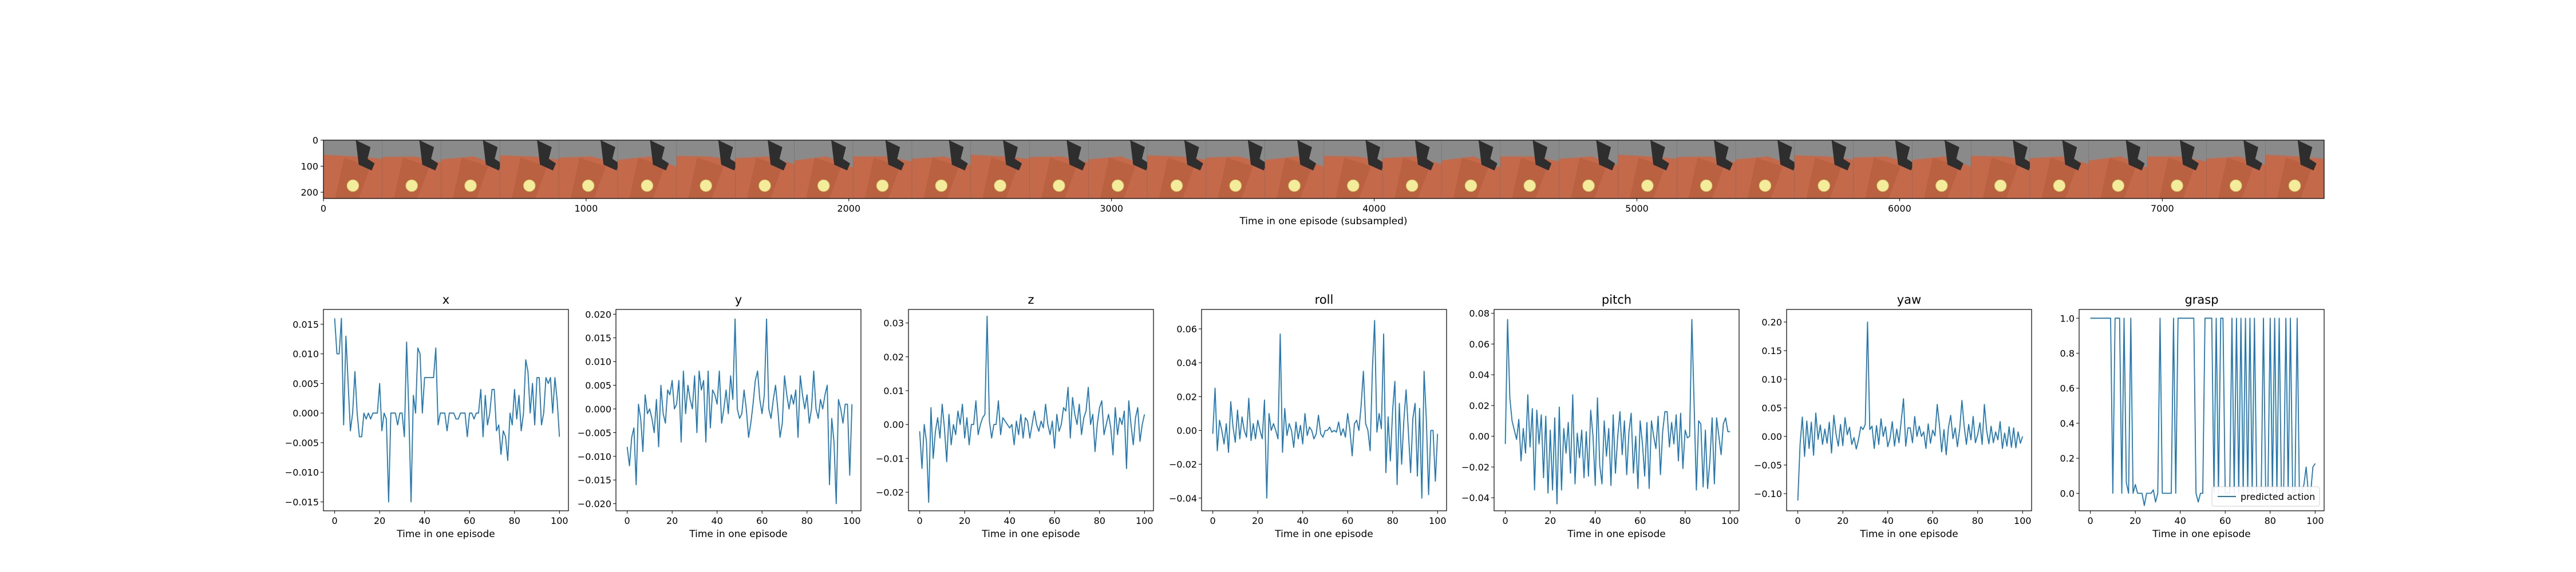 The height and width of the screenshot is (572, 2576). I want to click on y-tick-label: 0.010, so click(598, 361).